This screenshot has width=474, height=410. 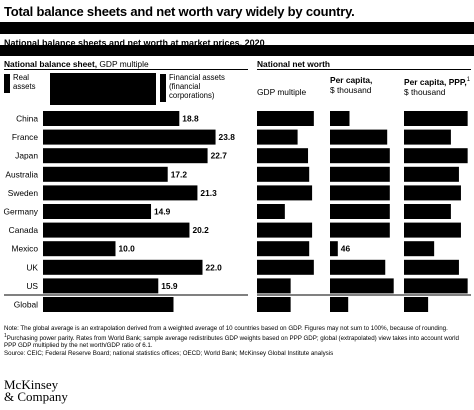 What do you see at coordinates (271, 211) in the screenshot?
I see `redacted-bar-germany-col1` at bounding box center [271, 211].